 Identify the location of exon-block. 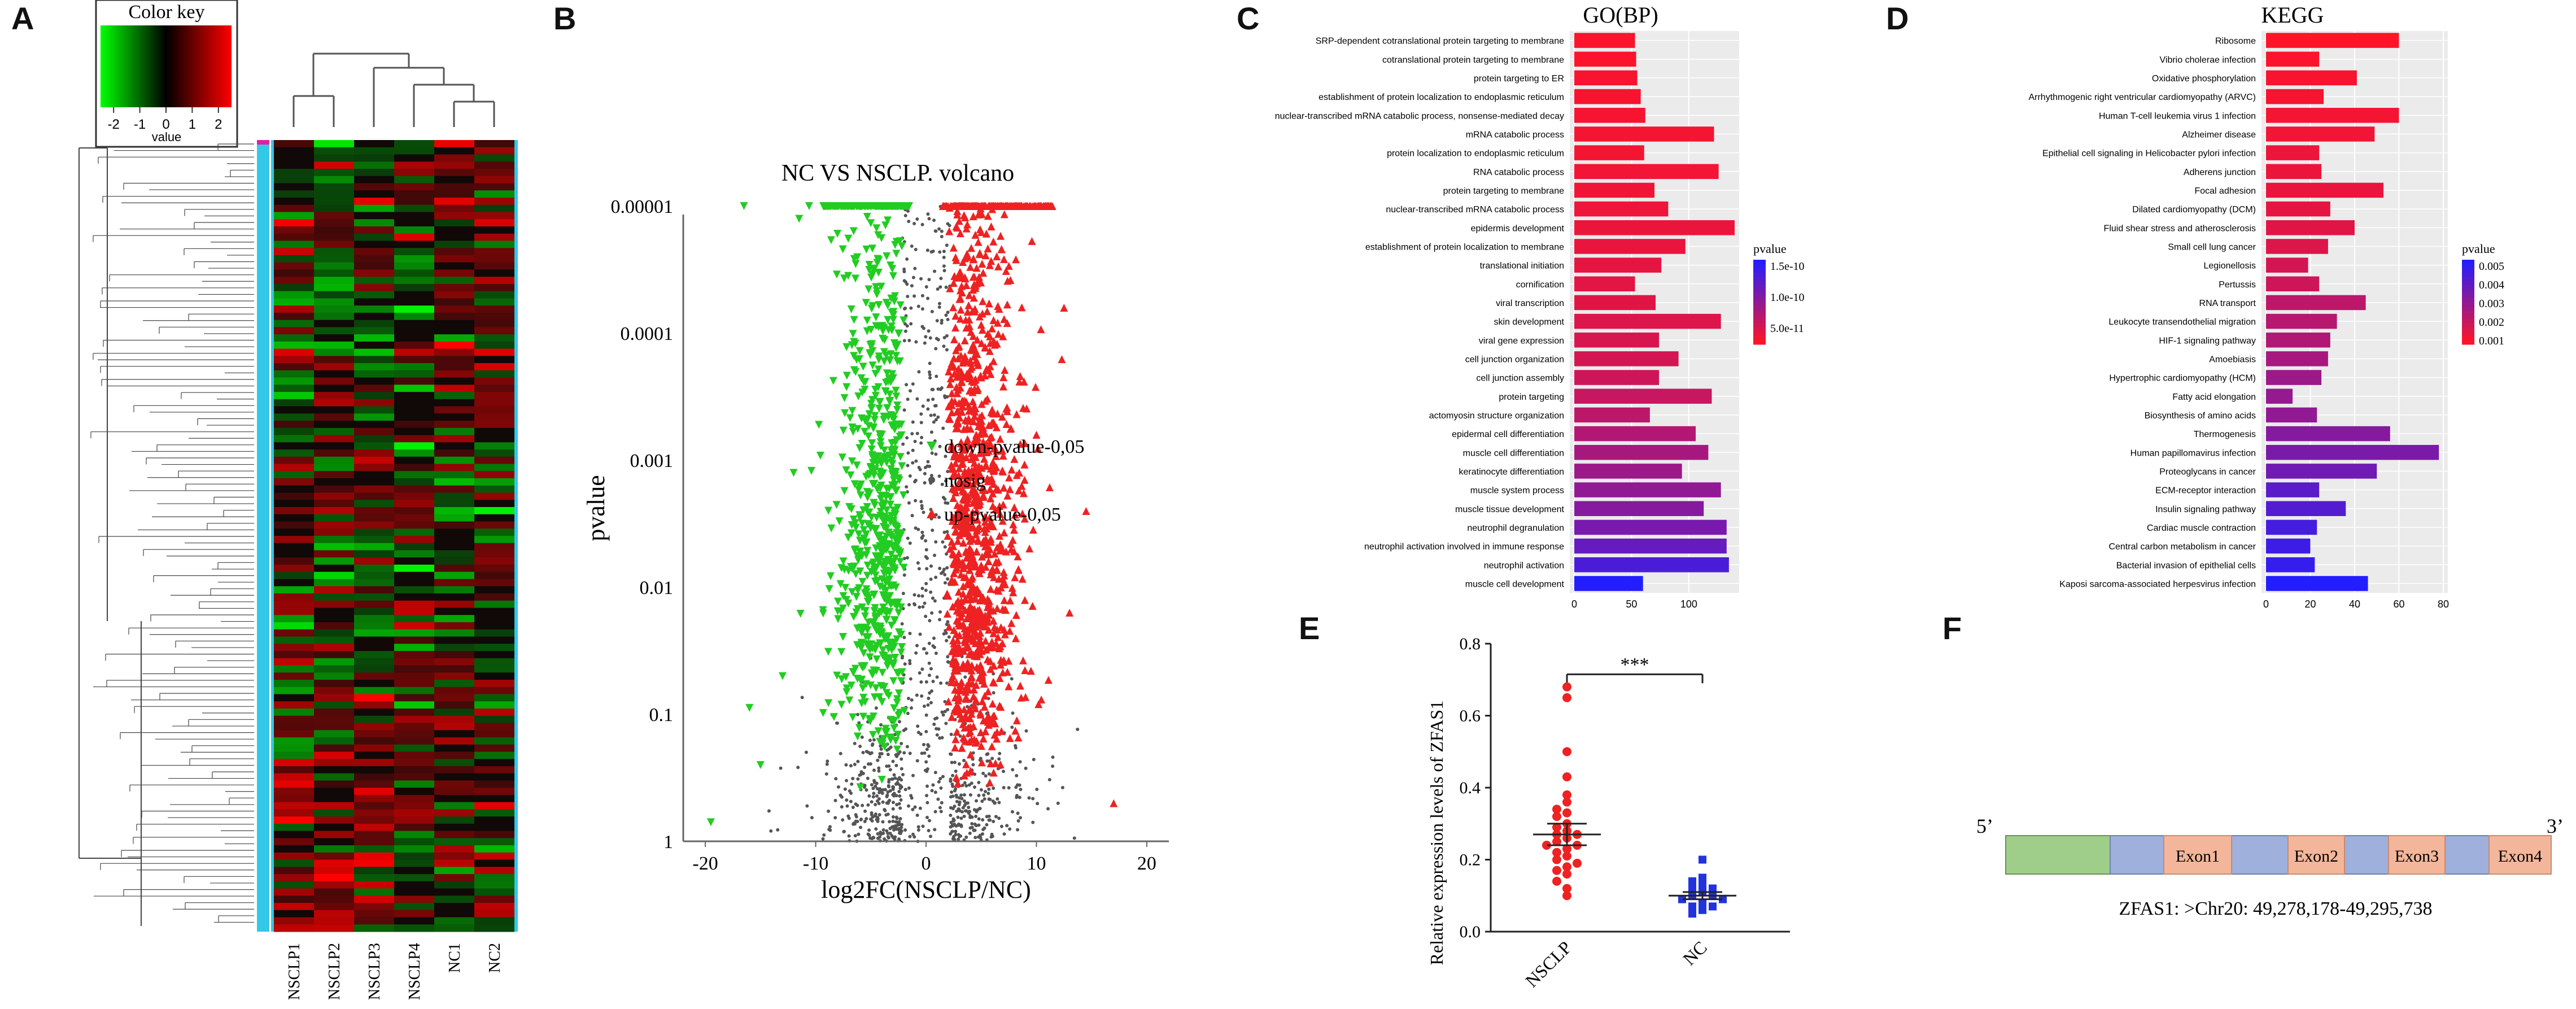
(2316, 855).